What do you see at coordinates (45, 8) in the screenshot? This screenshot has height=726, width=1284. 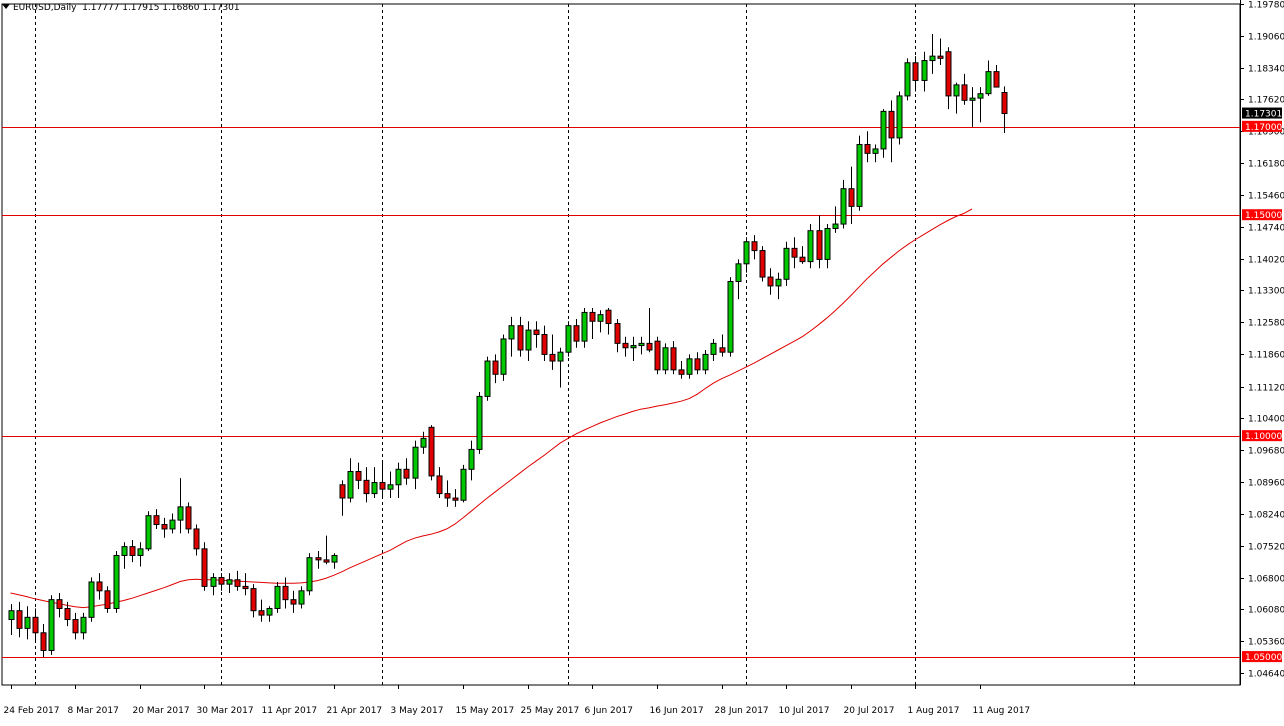 I see `symbol-label: EURUSD,Daily` at bounding box center [45, 8].